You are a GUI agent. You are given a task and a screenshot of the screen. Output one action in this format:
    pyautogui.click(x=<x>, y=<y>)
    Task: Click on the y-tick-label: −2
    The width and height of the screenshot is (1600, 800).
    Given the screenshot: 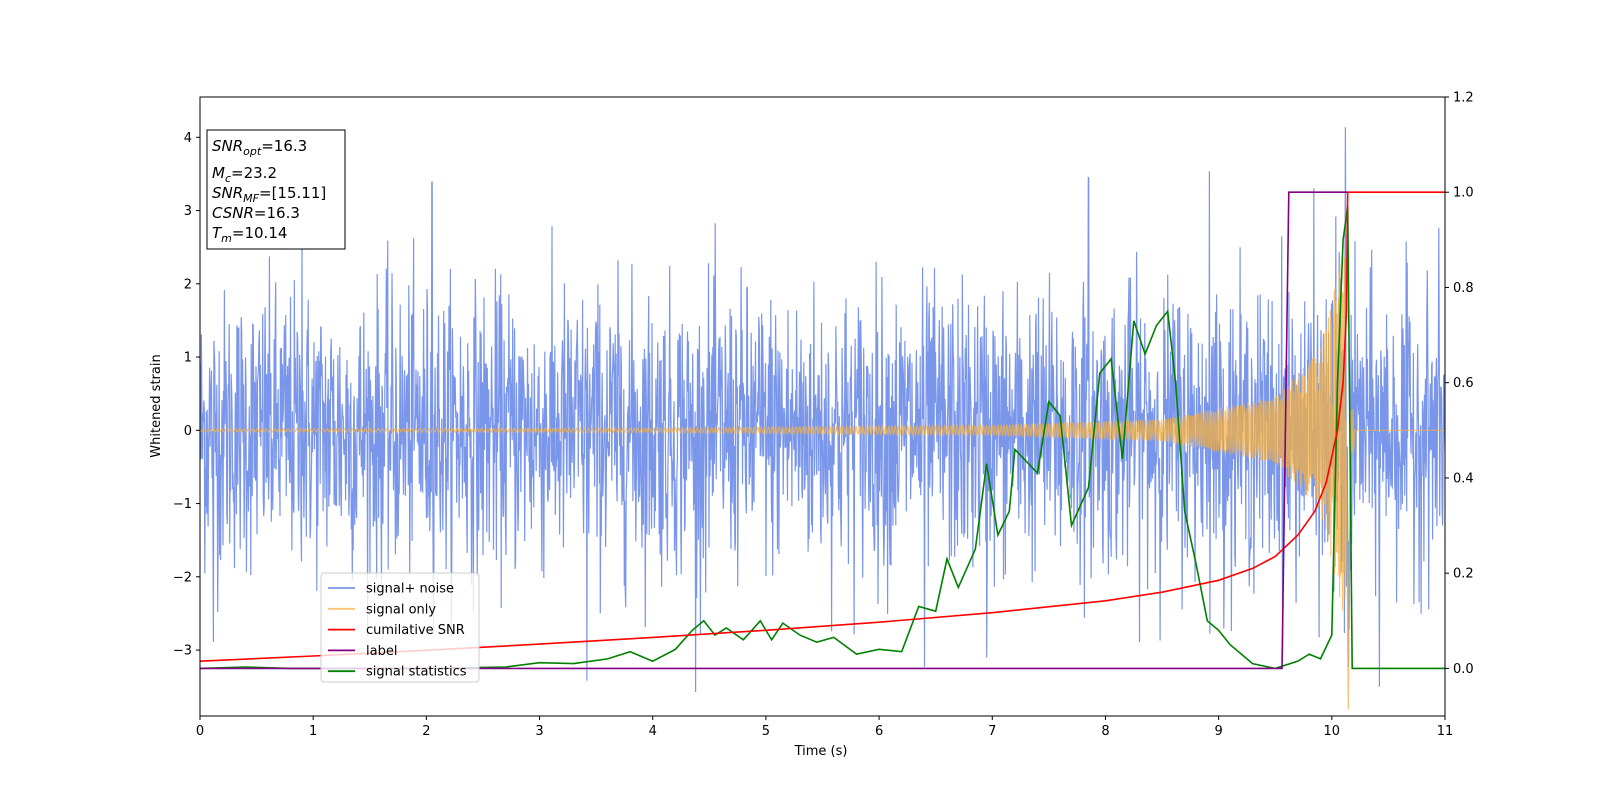 What is the action you would take?
    pyautogui.click(x=182, y=577)
    